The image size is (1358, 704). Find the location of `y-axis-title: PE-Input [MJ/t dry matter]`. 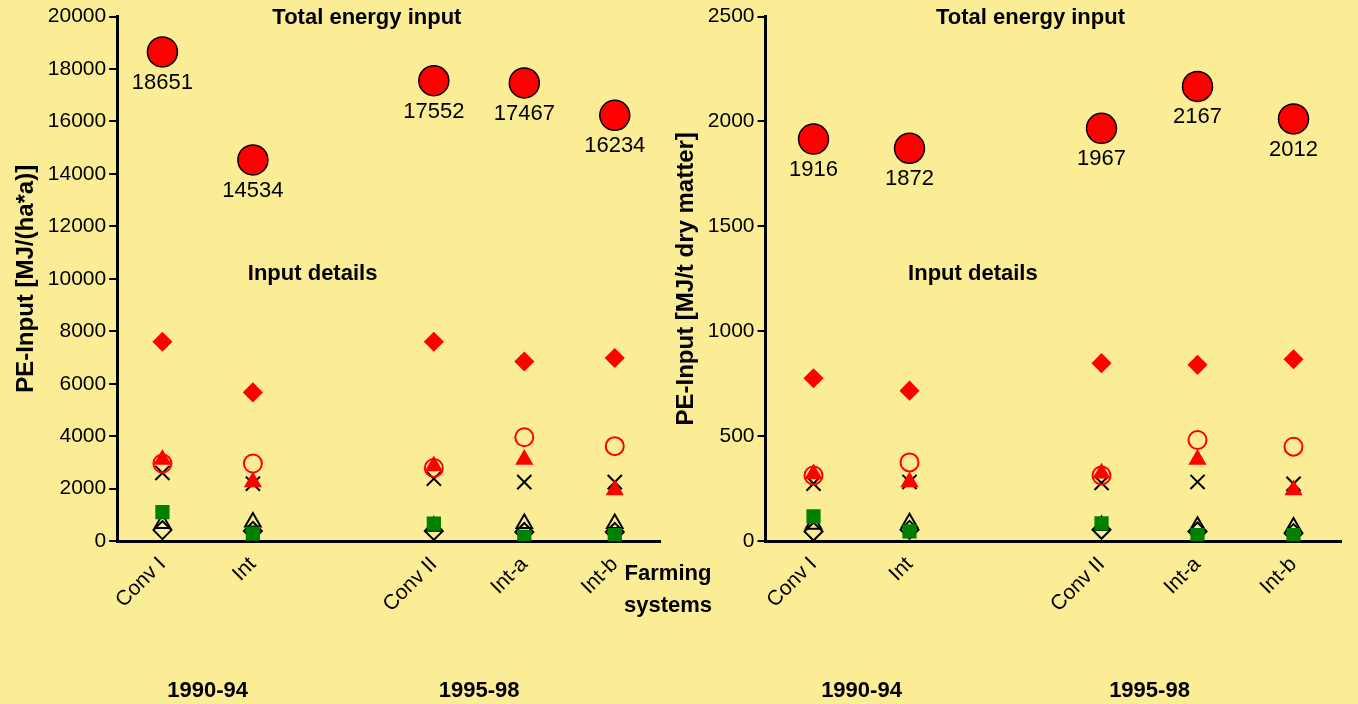

y-axis-title: PE-Input [MJ/t dry matter] is located at coordinates (685, 279).